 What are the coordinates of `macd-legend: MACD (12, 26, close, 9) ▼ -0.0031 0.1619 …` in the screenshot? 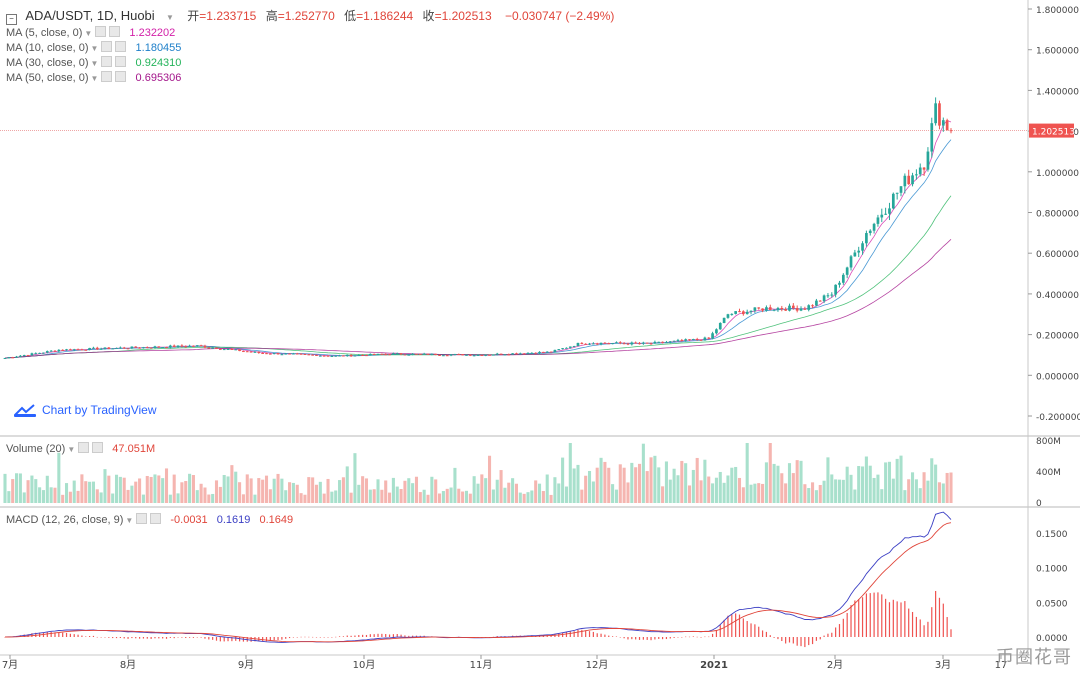 It's located at (149, 519).